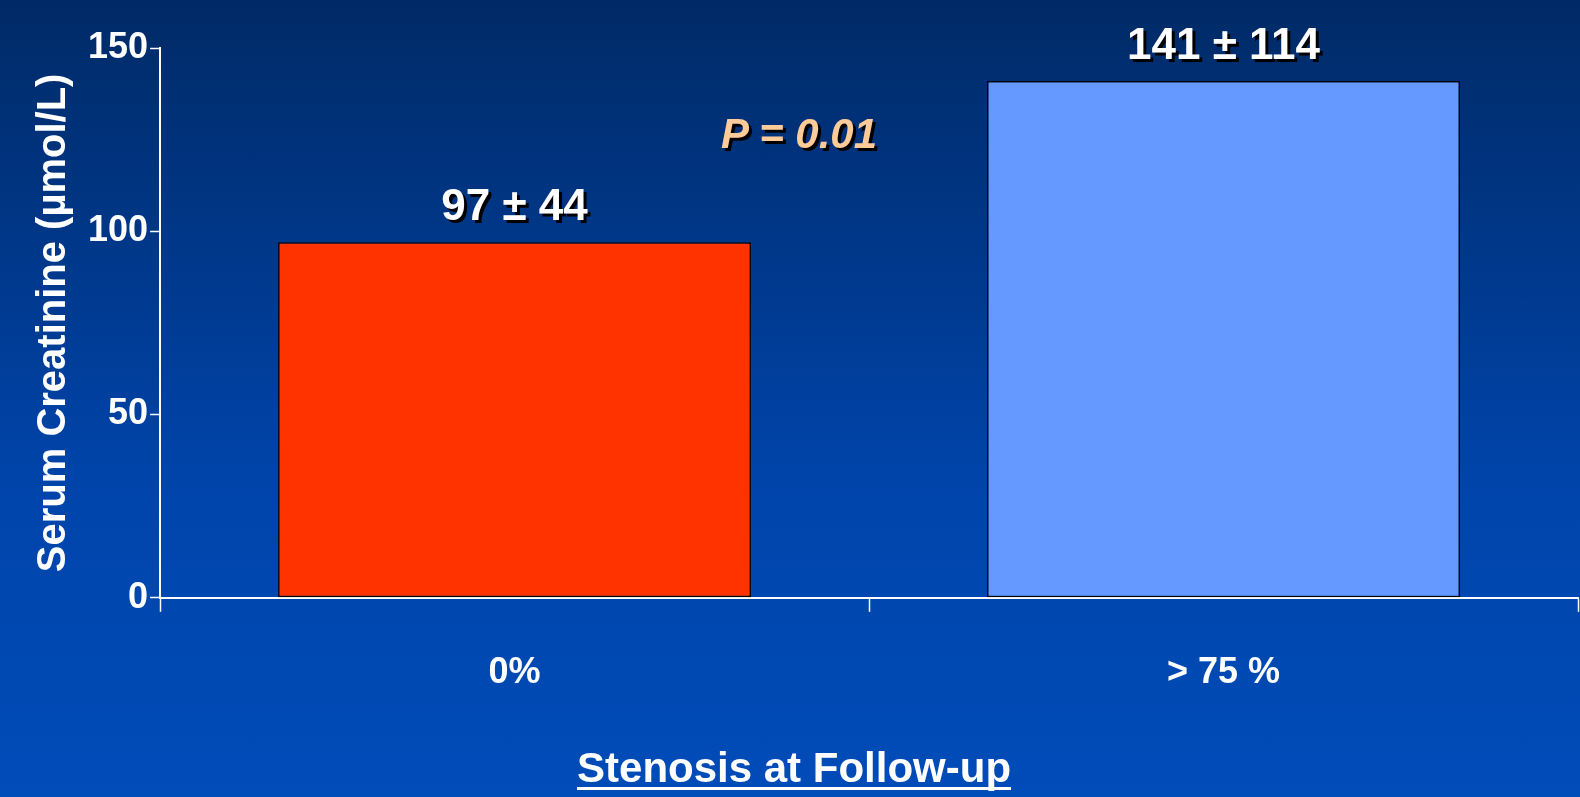 The height and width of the screenshot is (797, 1580). I want to click on y-axis-title: Serum Creatinine (µmol/L), so click(51, 323).